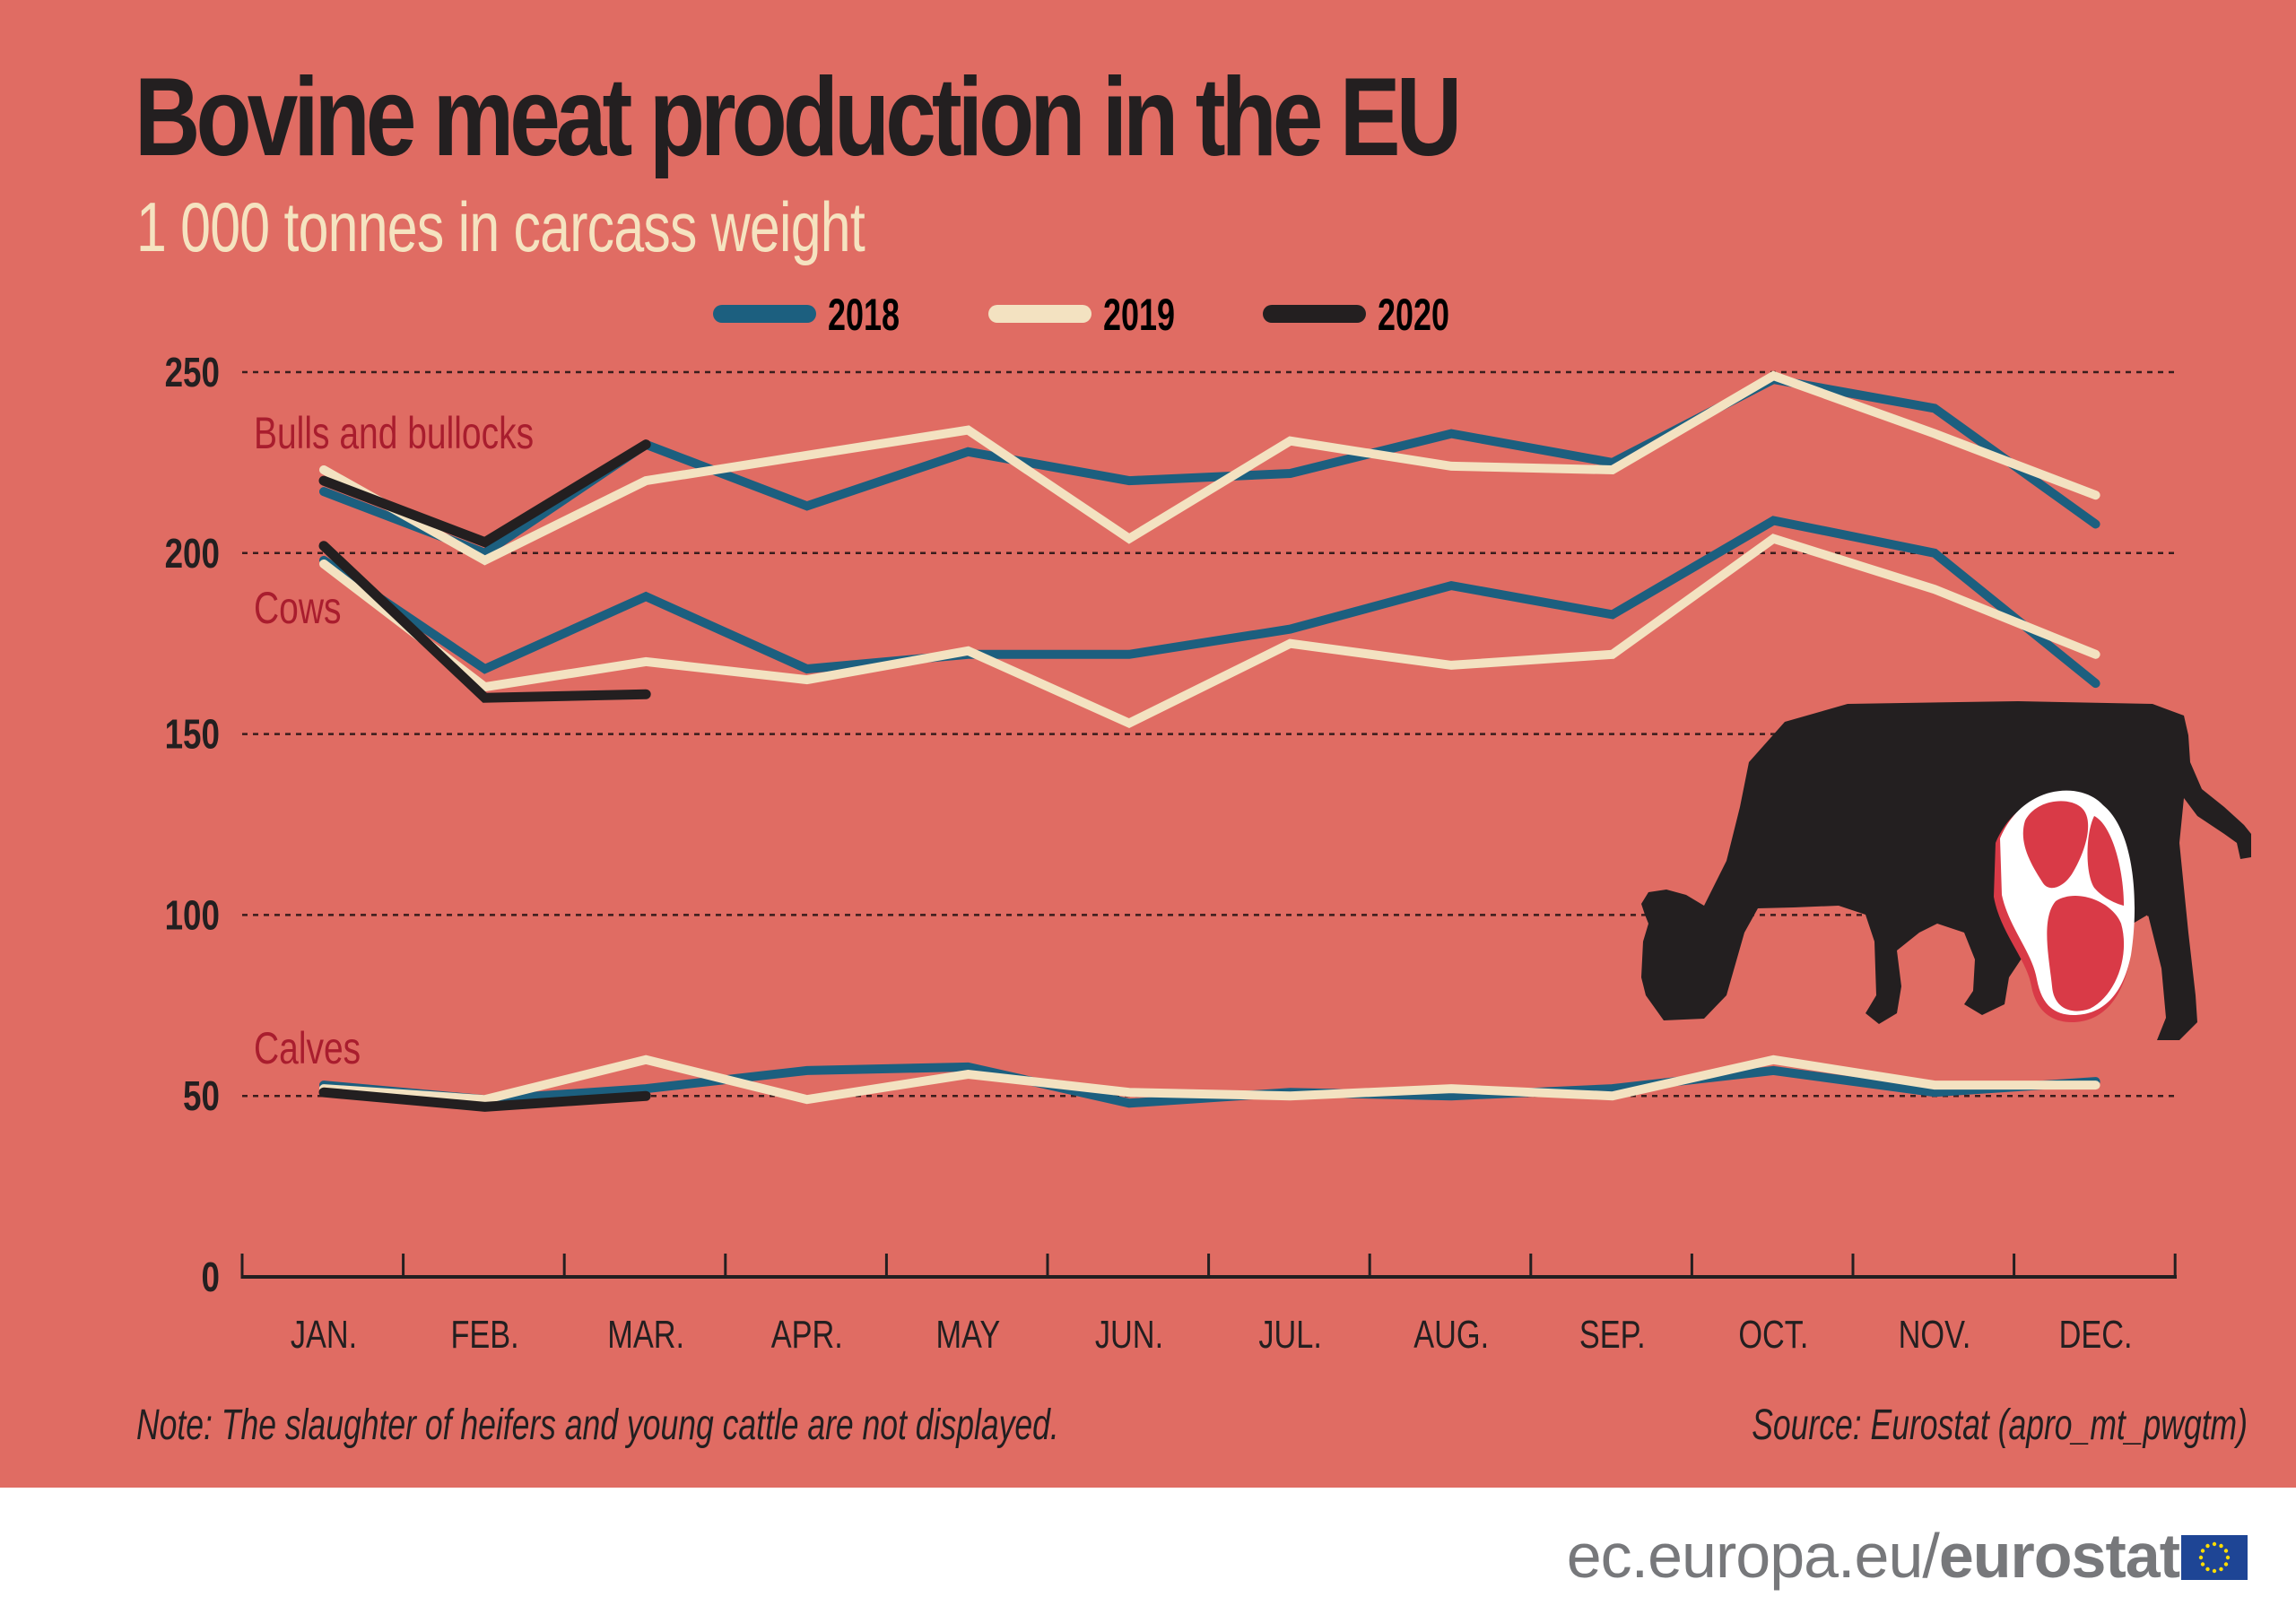 This screenshot has width=2296, height=1623. I want to click on y-axis: 0 50 100 150 200 250, so click(192, 824).